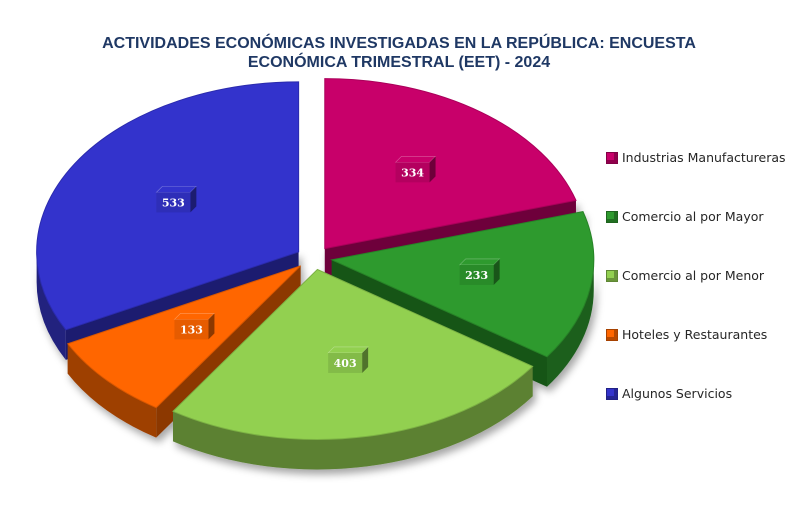 The height and width of the screenshot is (525, 798). What do you see at coordinates (352, 418) in the screenshot?
I see `slice-rim-comercio-menor` at bounding box center [352, 418].